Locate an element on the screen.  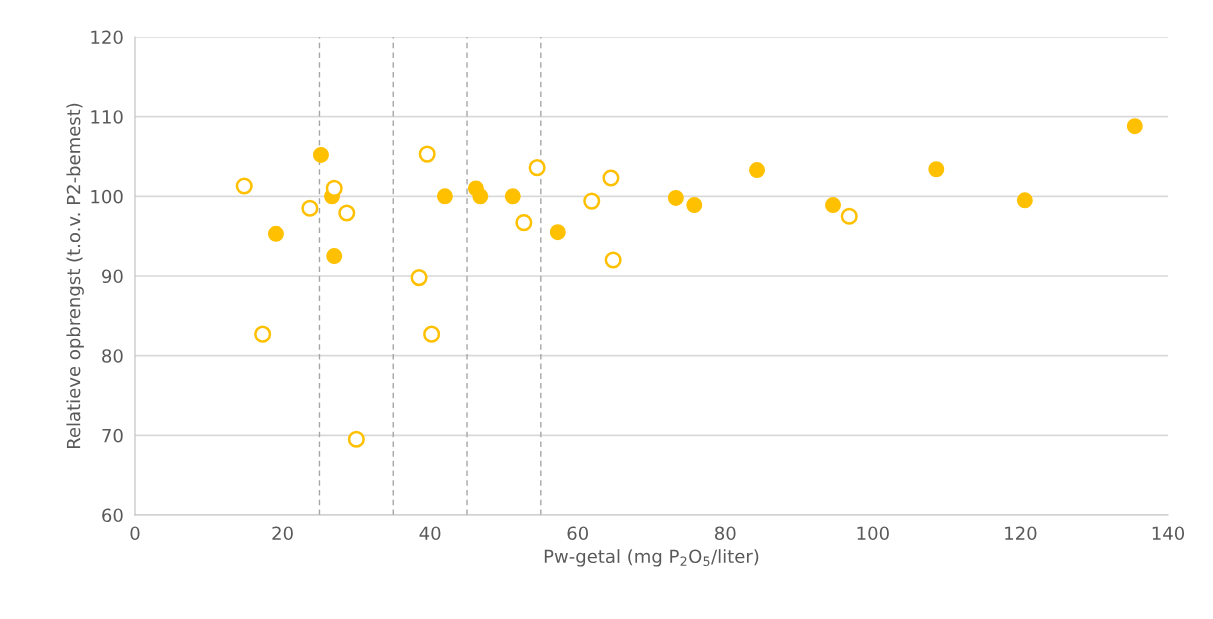
y-tick-label: 120 is located at coordinates (107, 37).